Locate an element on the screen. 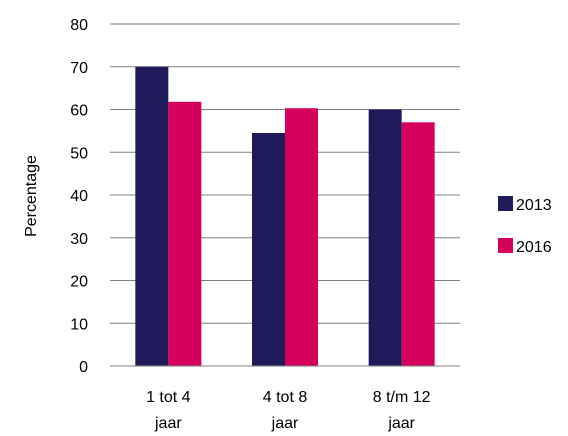  y-tick-label: 30 is located at coordinates (79, 239).